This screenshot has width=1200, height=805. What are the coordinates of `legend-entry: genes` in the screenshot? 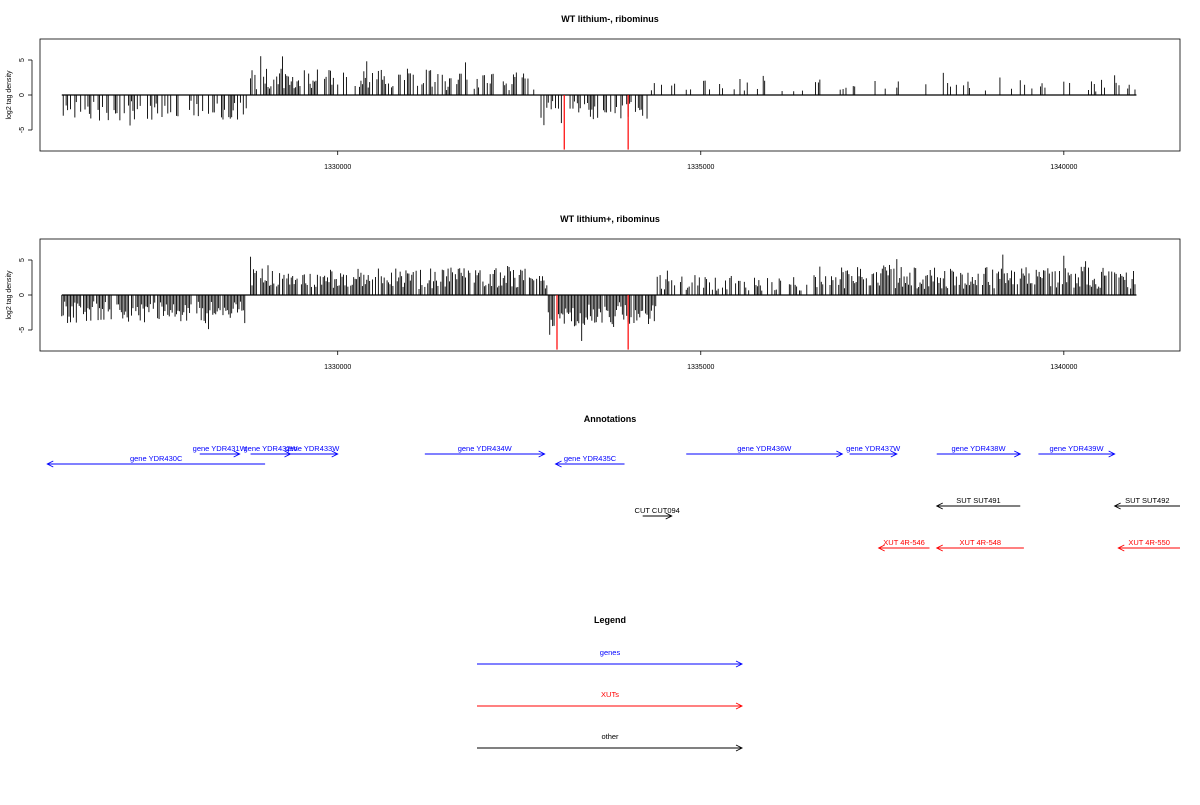 It's located at (610, 658).